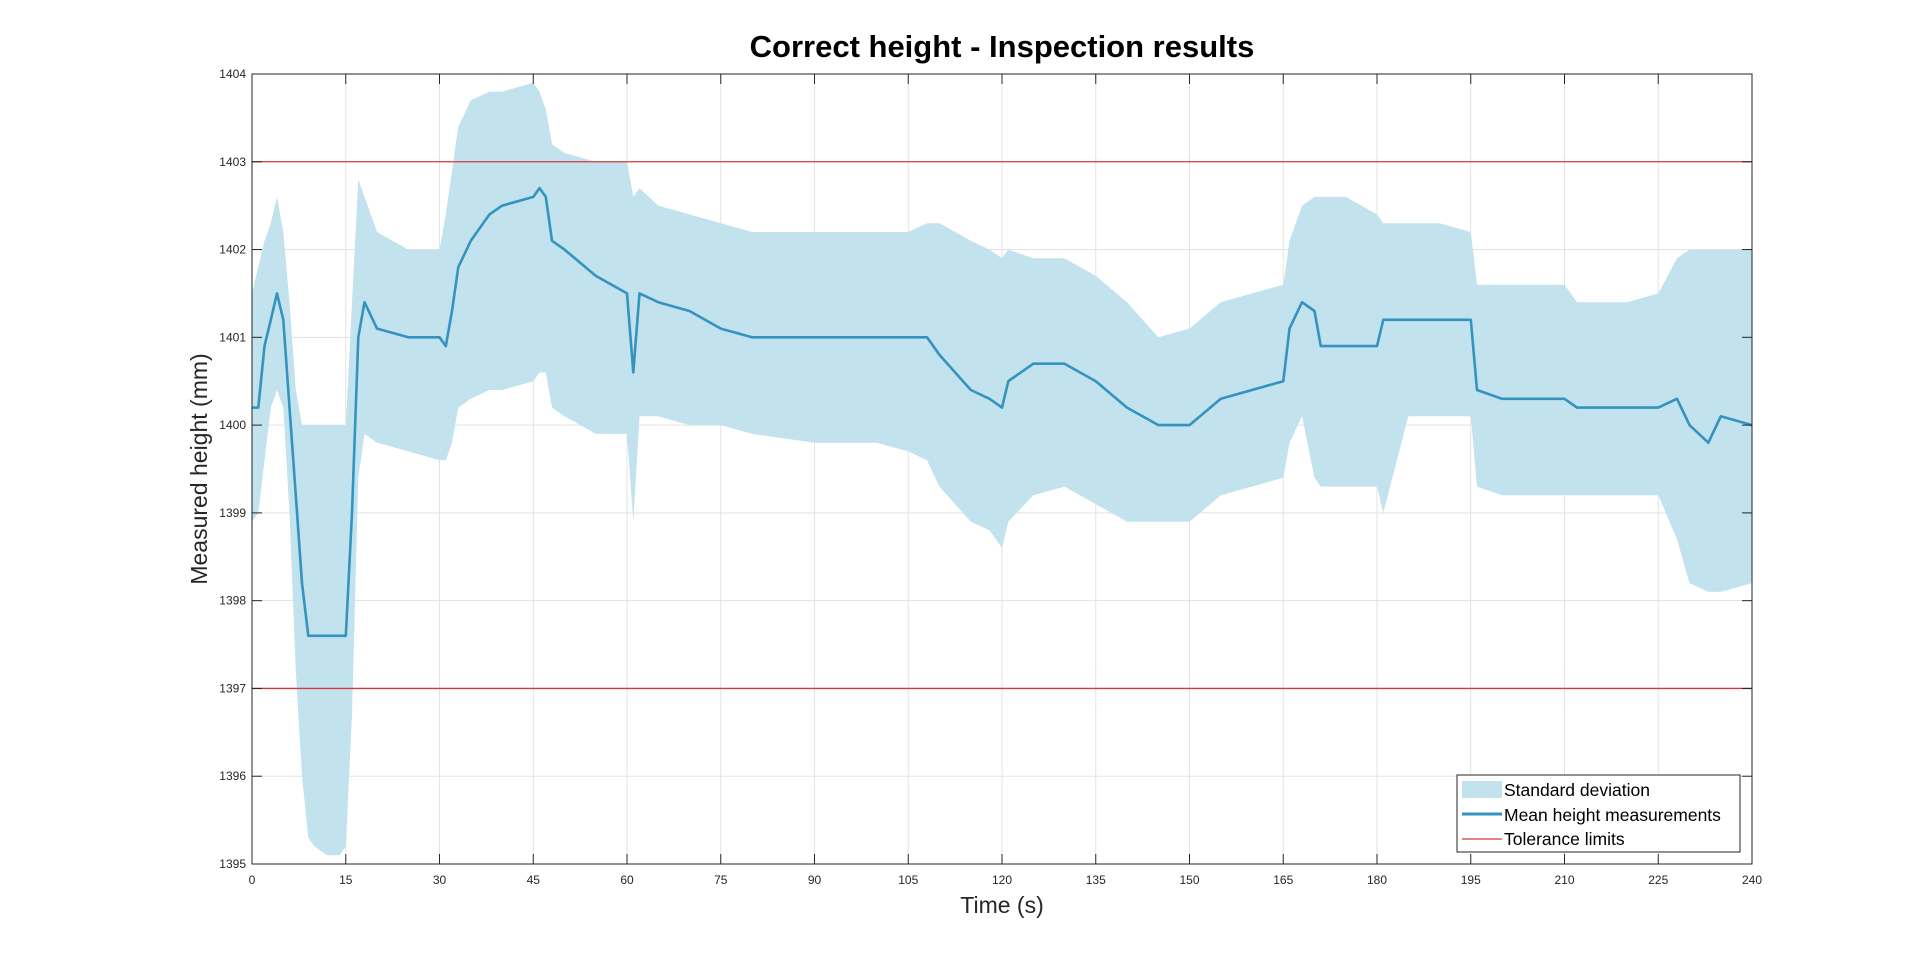 Image resolution: width=1920 pixels, height=963 pixels. Describe the element at coordinates (534, 880) in the screenshot. I see `x-tick-label: 45` at that location.